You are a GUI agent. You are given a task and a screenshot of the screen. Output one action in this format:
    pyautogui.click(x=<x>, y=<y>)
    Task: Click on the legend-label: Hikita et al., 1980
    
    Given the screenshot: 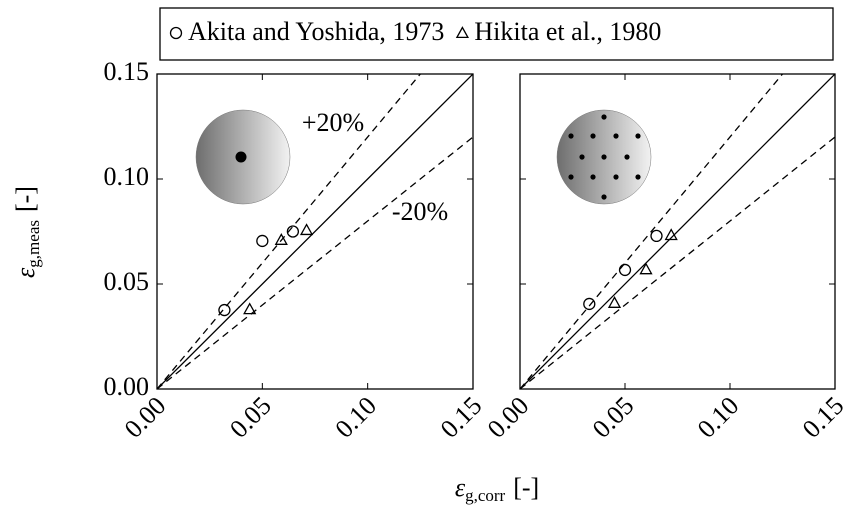 What is the action you would take?
    pyautogui.click(x=567, y=31)
    